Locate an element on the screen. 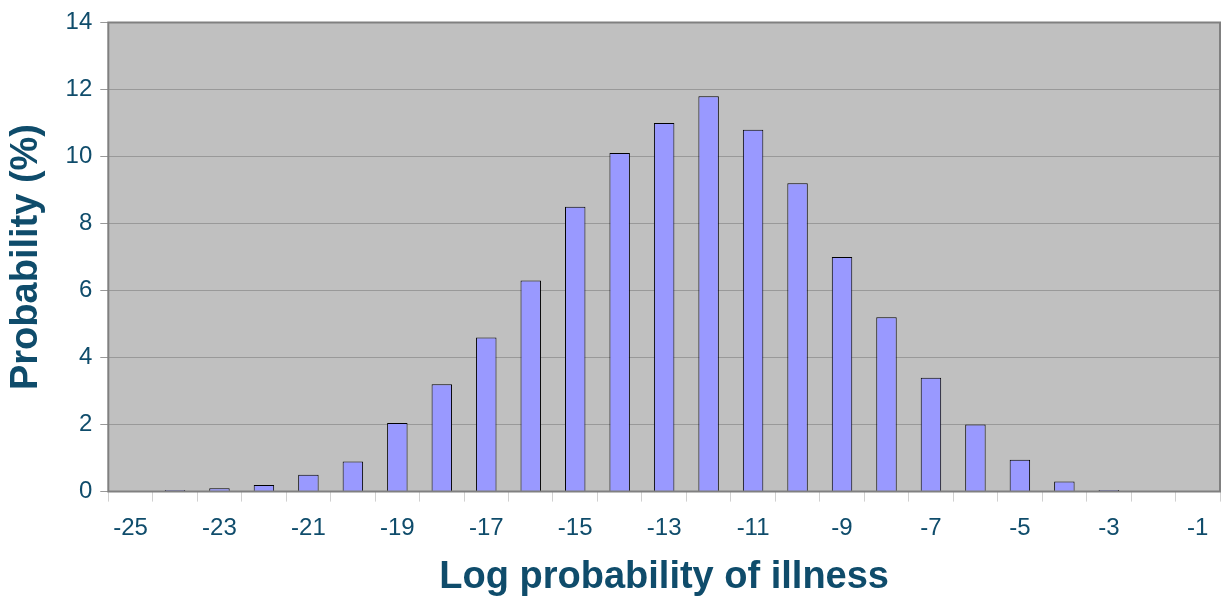 The width and height of the screenshot is (1224, 608). x-tick-label: -17 is located at coordinates (486, 526).